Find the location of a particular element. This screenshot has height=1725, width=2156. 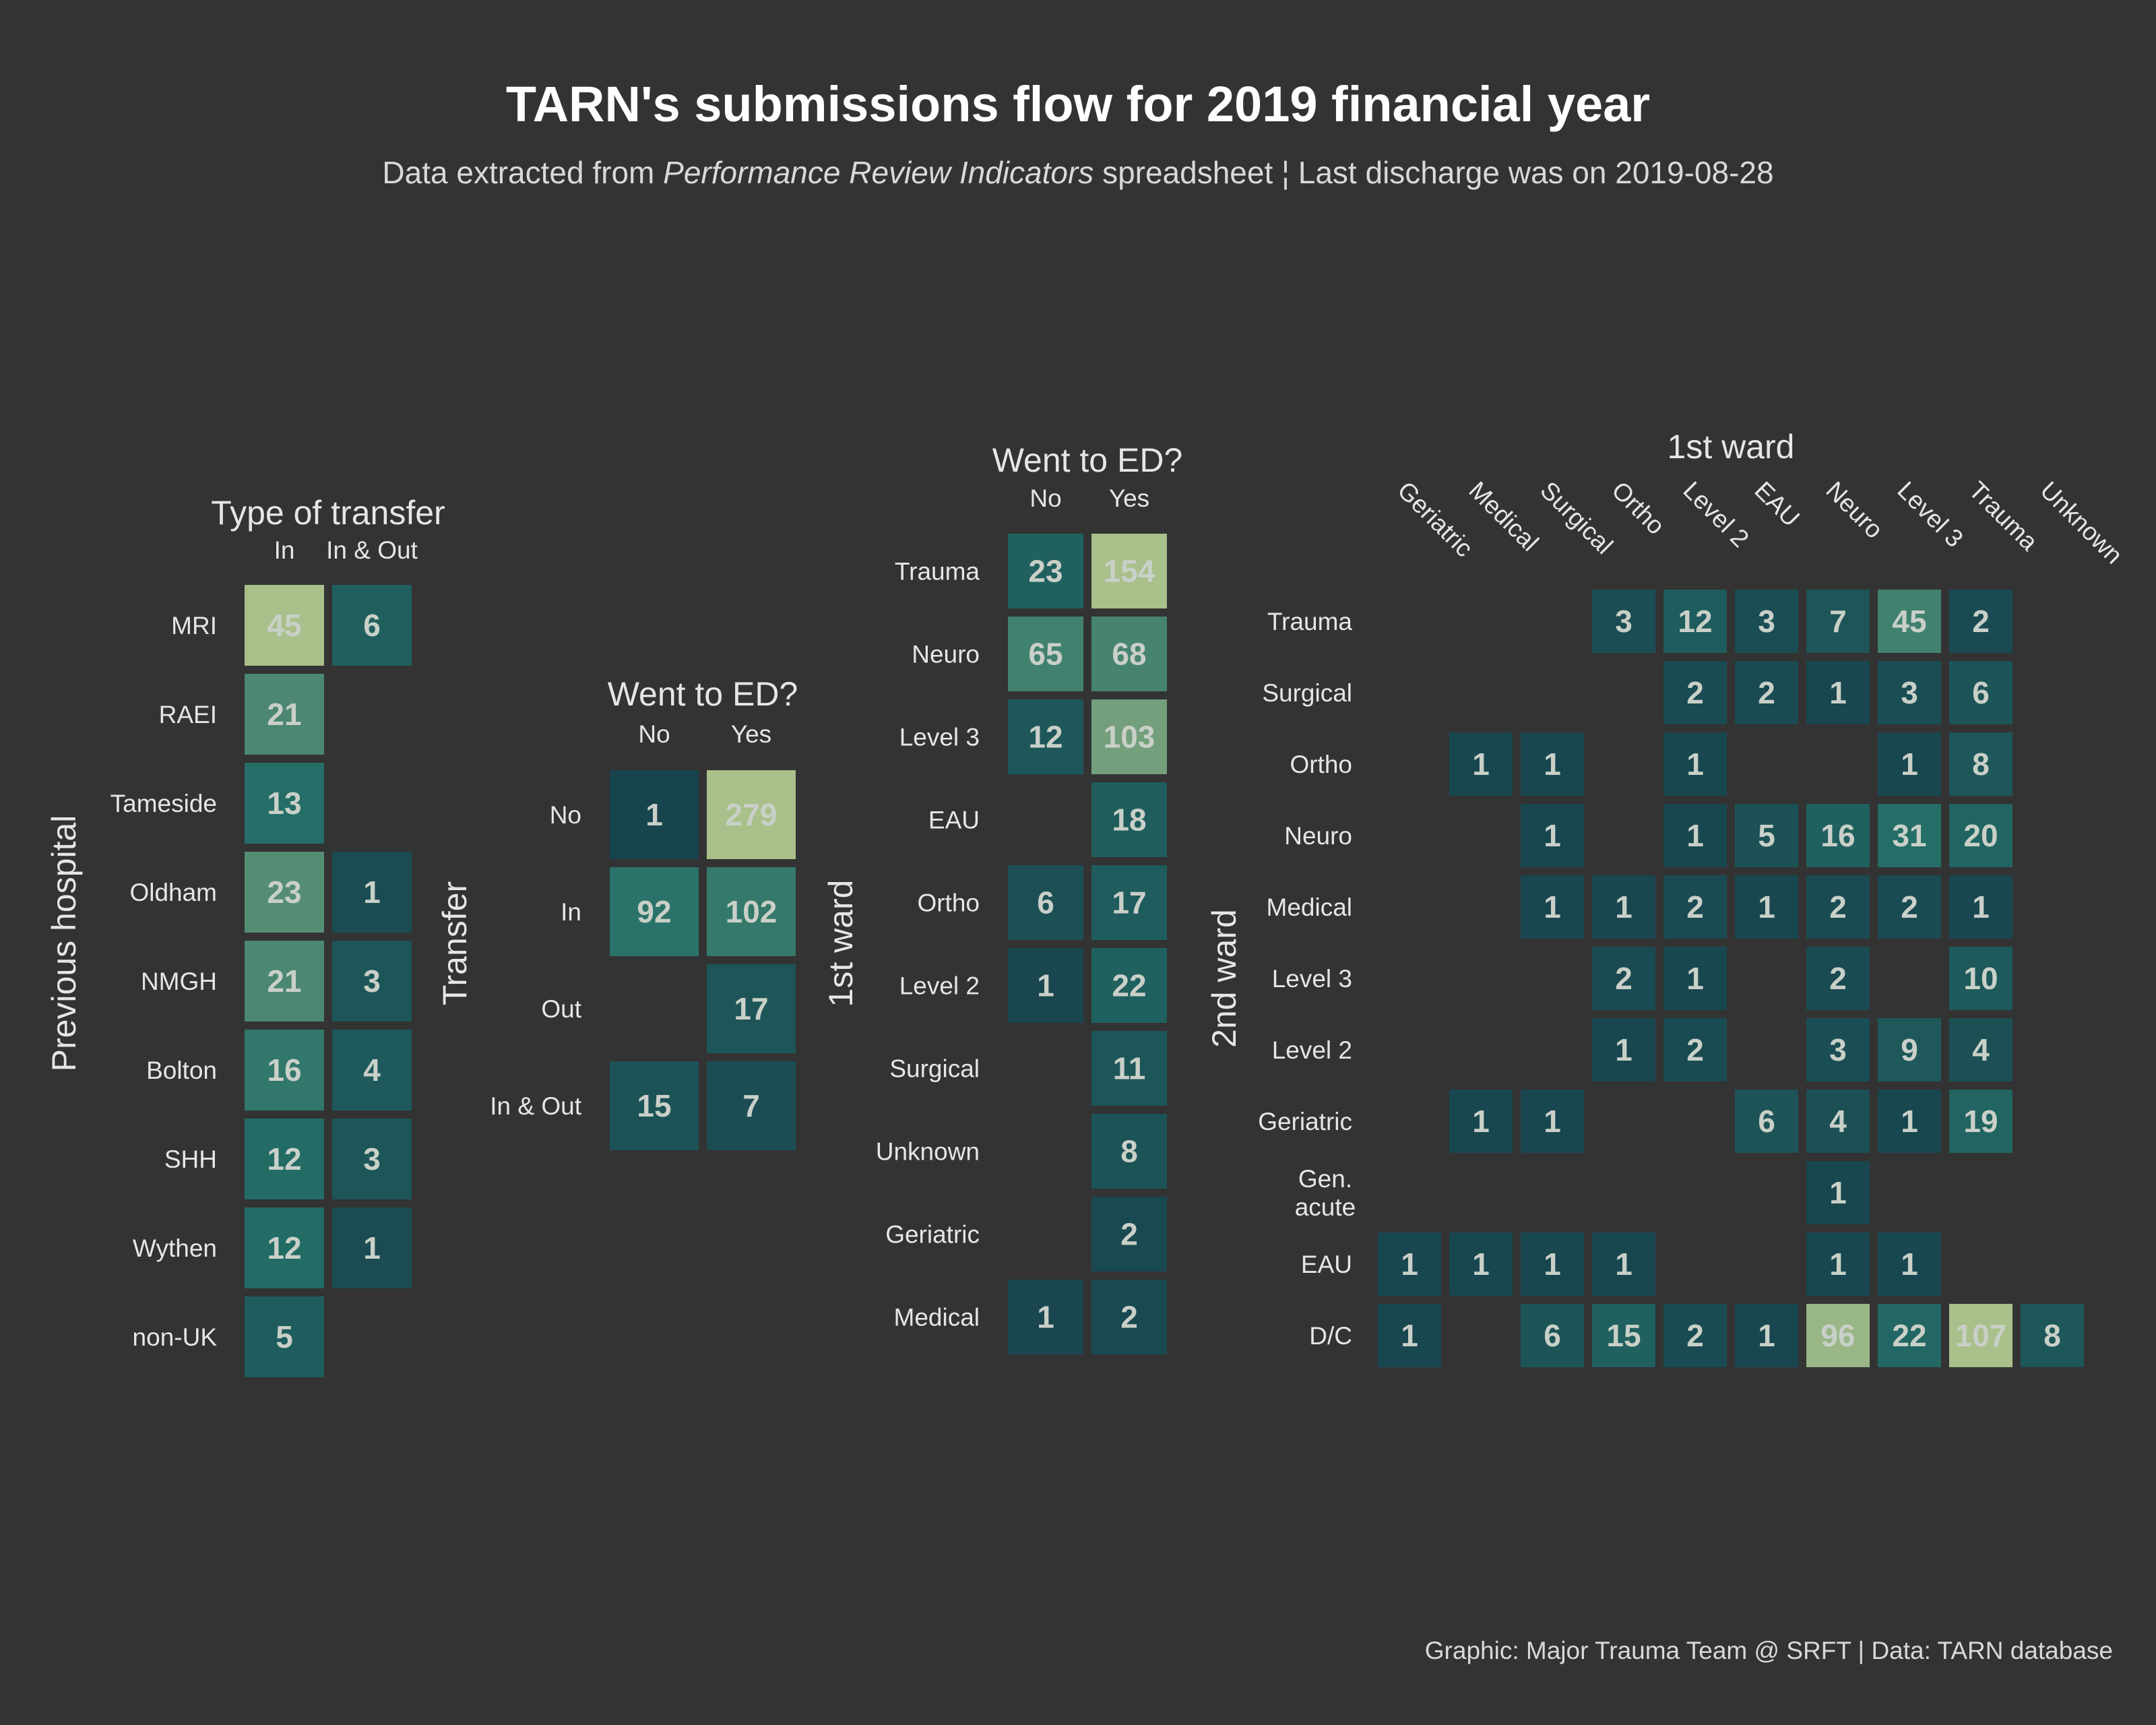

column-label: Unknown is located at coordinates (2081, 522).